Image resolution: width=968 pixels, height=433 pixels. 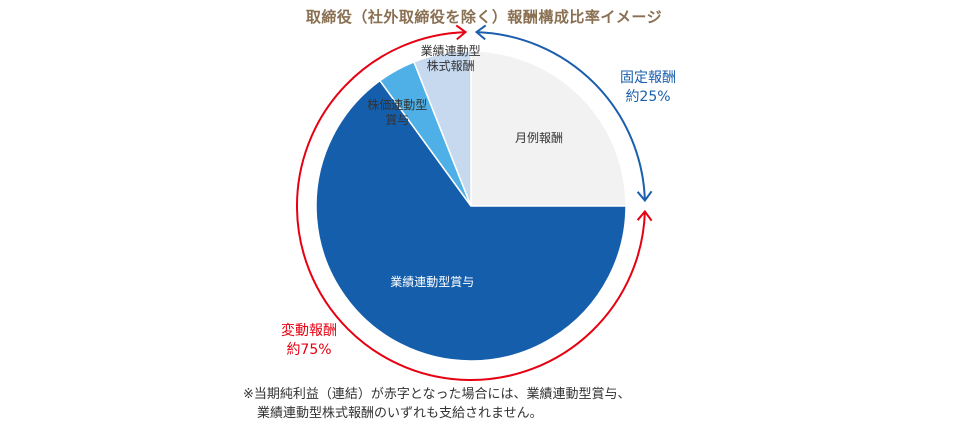 What do you see at coordinates (397, 112) in the screenshot?
I see `slice-label-3: 株価連動型賞与` at bounding box center [397, 112].